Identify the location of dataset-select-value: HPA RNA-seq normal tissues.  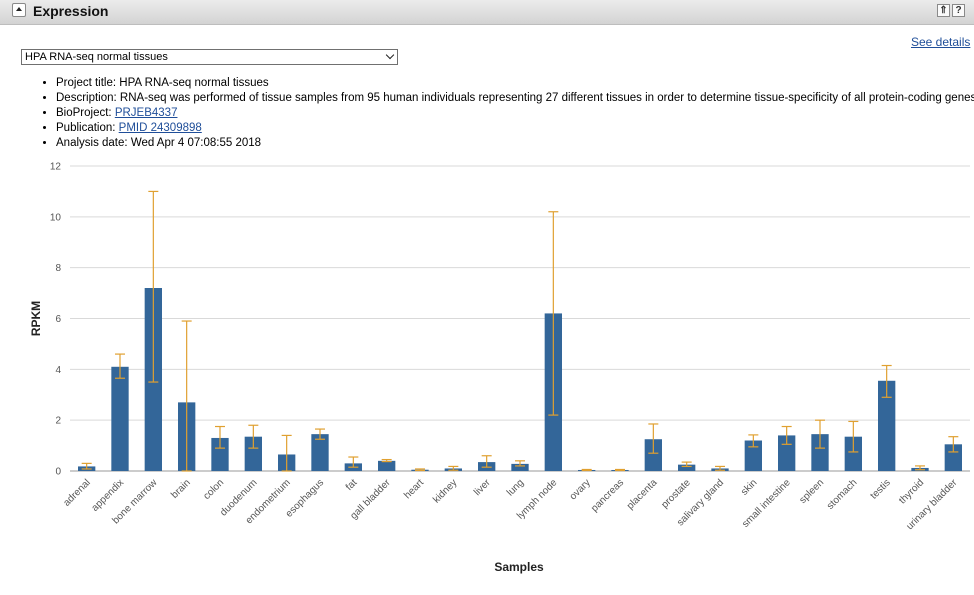
(96, 57).